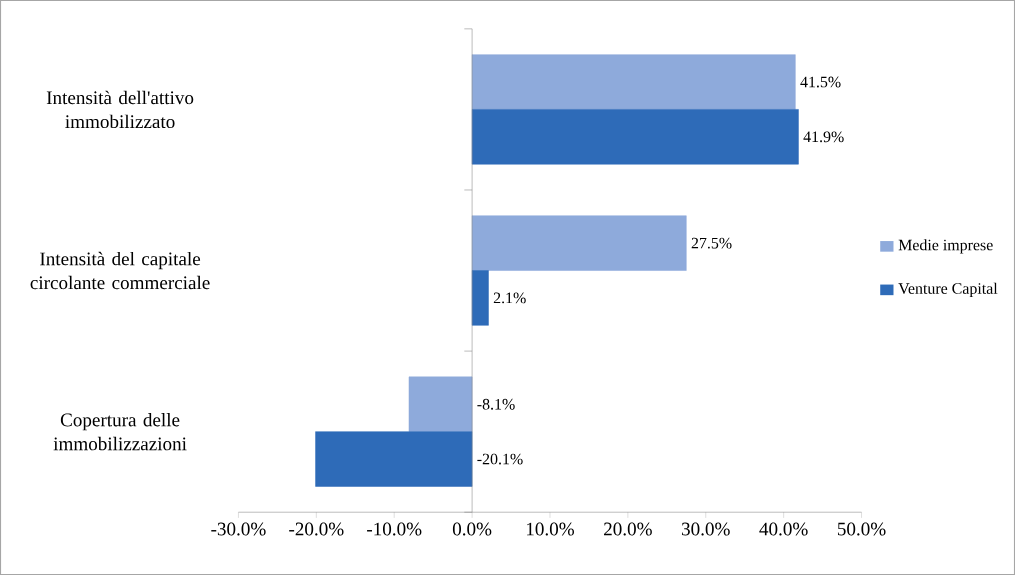 The image size is (1015, 575). What do you see at coordinates (120, 270) in the screenshot?
I see `y-tick-label: Intensità del capitale circolante commerciale` at bounding box center [120, 270].